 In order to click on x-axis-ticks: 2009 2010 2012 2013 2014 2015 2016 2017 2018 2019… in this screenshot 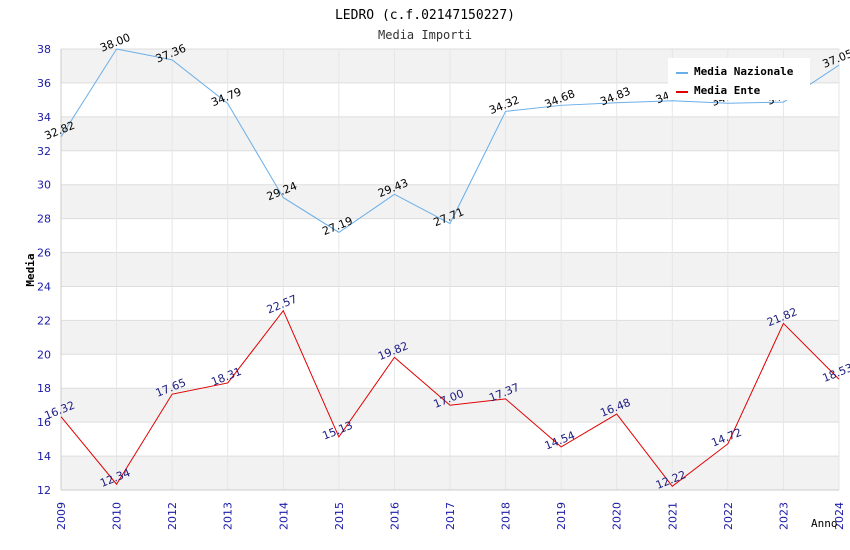, I will do `click(450, 516)`.